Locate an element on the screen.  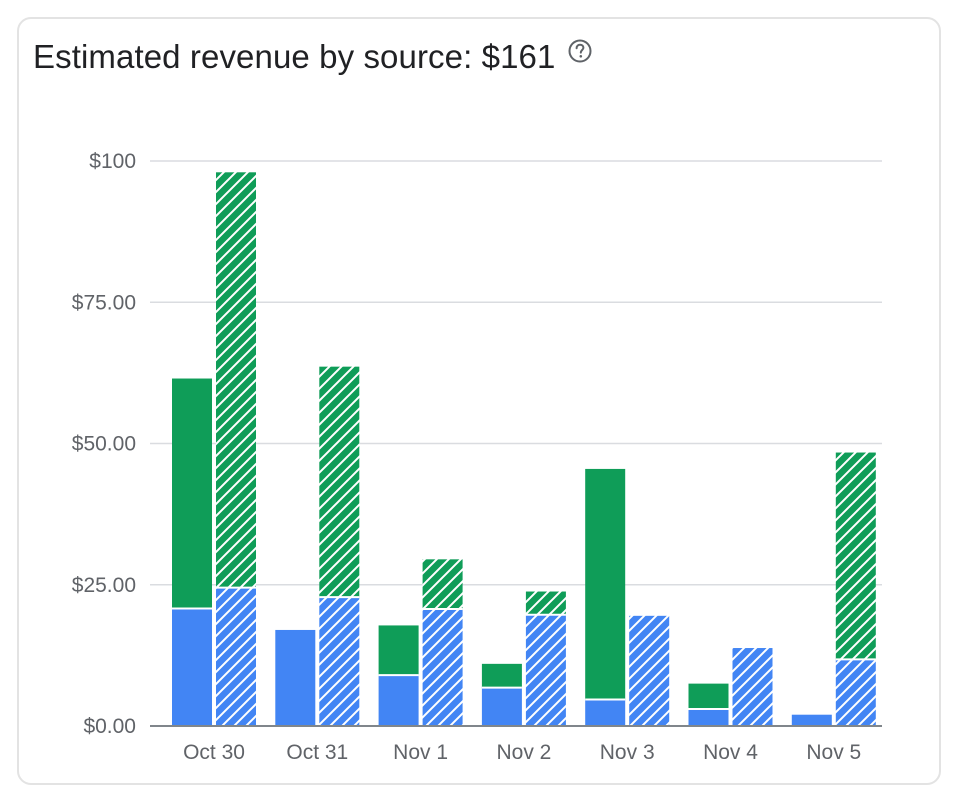
y-tick-label: $0.00 is located at coordinates (109, 726).